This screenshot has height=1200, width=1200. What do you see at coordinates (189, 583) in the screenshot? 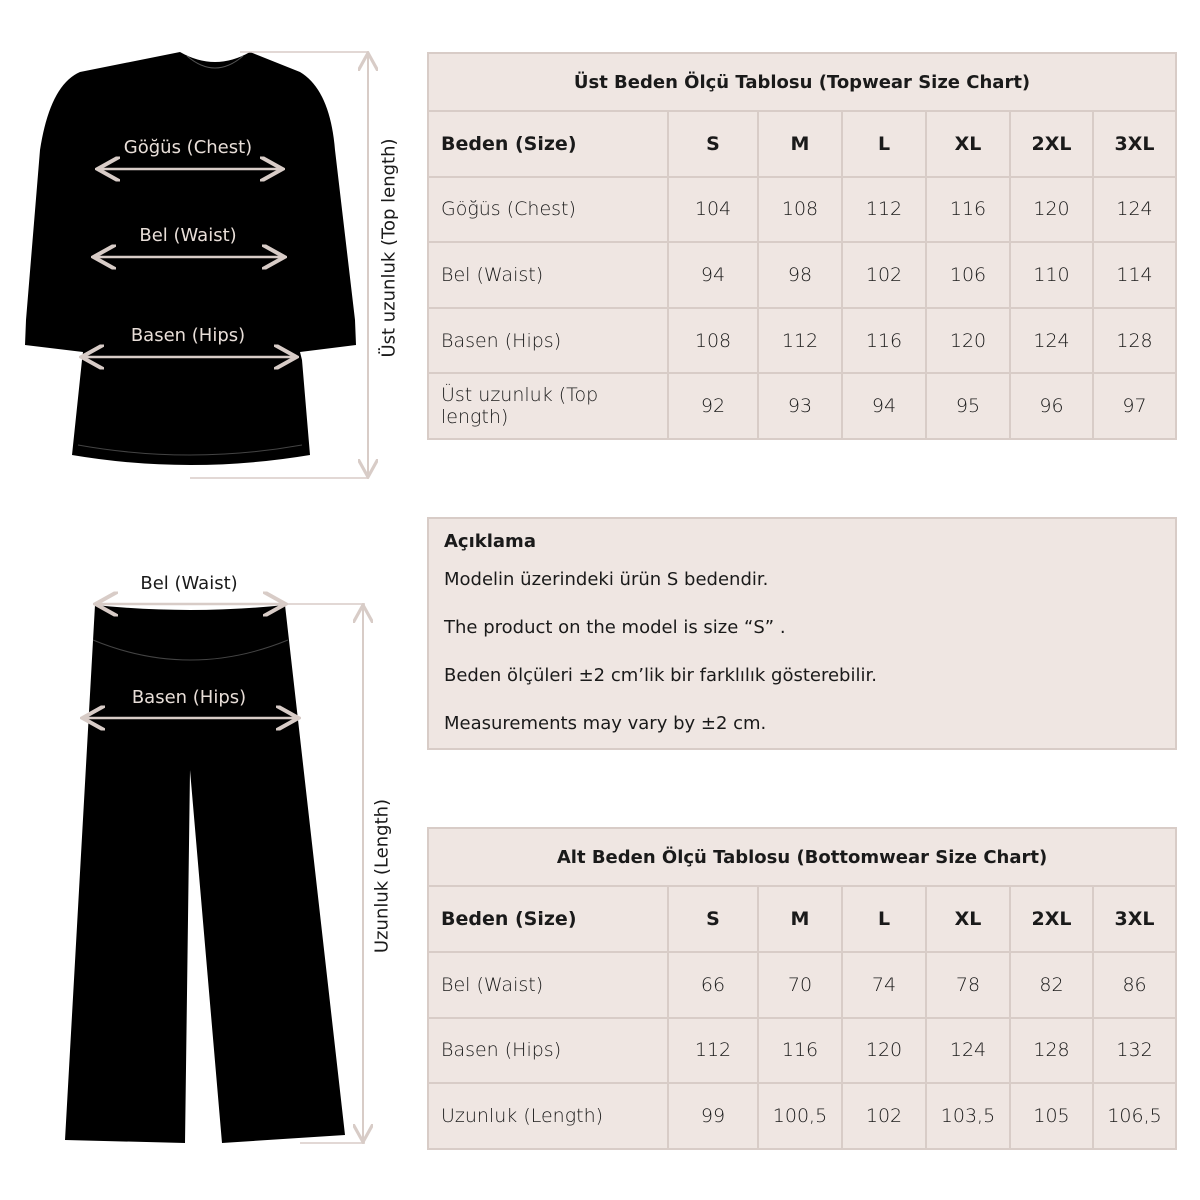
I see `pants-waist-label: Bel (Waist)` at bounding box center [189, 583].